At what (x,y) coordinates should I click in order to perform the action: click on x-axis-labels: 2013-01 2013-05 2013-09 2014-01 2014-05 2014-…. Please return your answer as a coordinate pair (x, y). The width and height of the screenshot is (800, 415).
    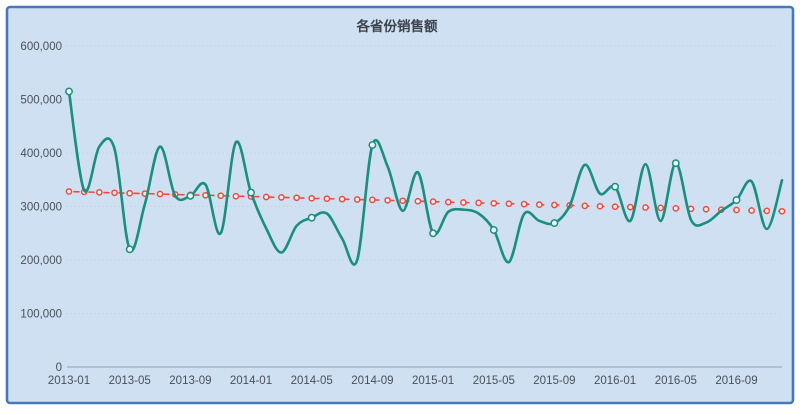
    Looking at the image, I should click on (403, 381).